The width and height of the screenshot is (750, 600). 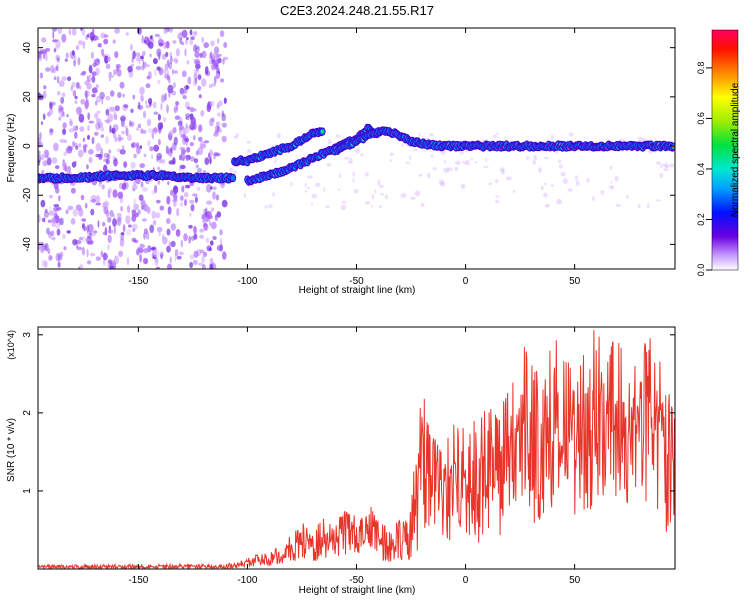 I want to click on y-tick-label: 0, so click(x=27, y=146).